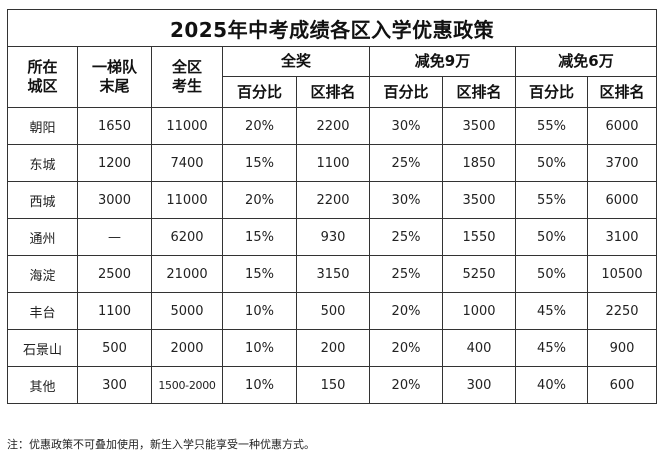 This screenshot has width=663, height=457. What do you see at coordinates (42, 163) in the screenshot?
I see `cell-district: 东城` at bounding box center [42, 163].